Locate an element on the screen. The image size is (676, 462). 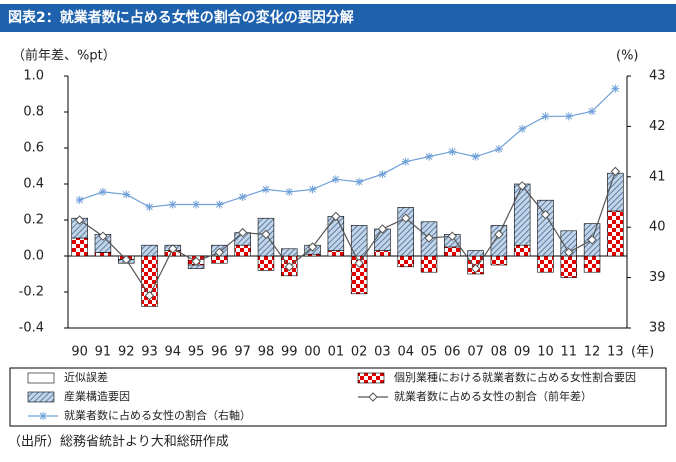
source: （出所）総務省統計より大和総研作成 is located at coordinates (118, 442).